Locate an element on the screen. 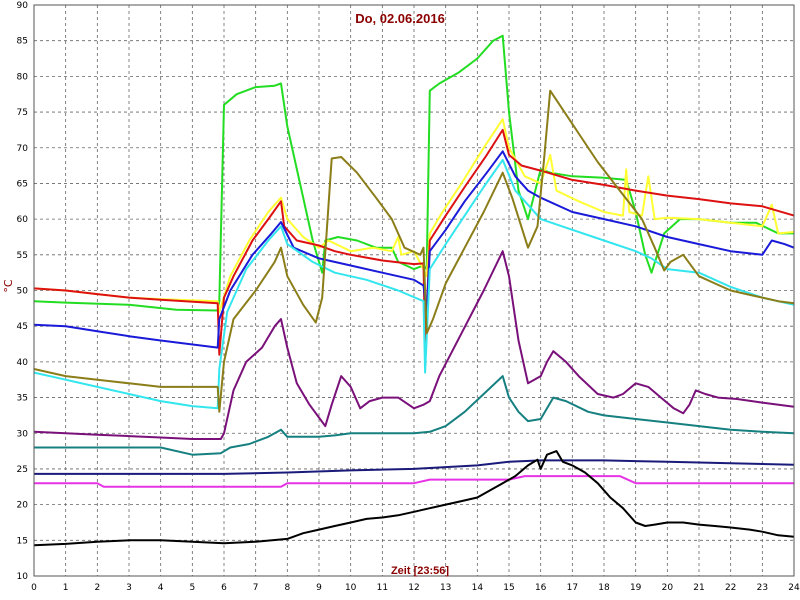  x-tick-label: 13 is located at coordinates (445, 588).